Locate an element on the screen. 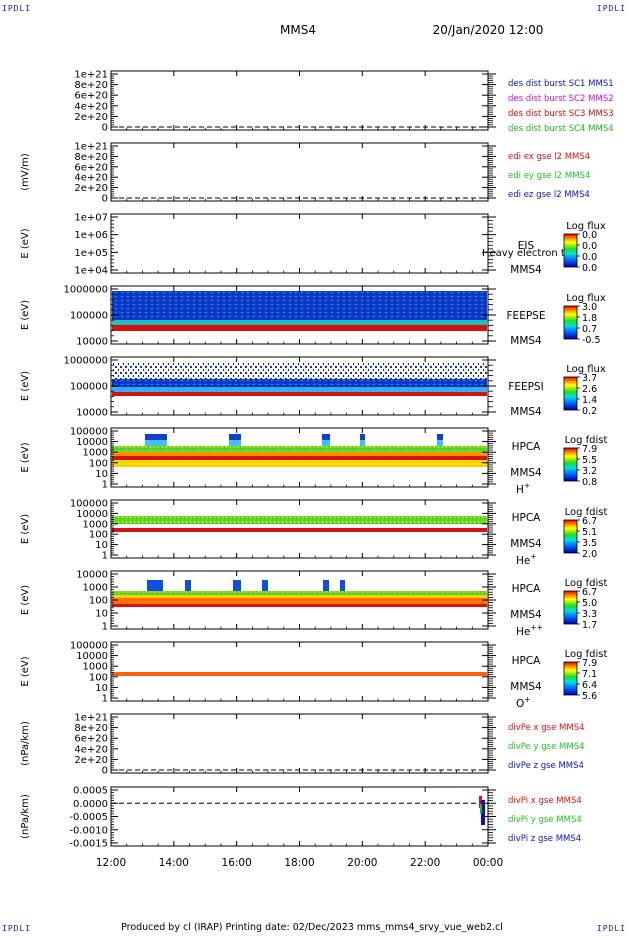  corner-label-bottom-right: IPDLI is located at coordinates (611, 928).